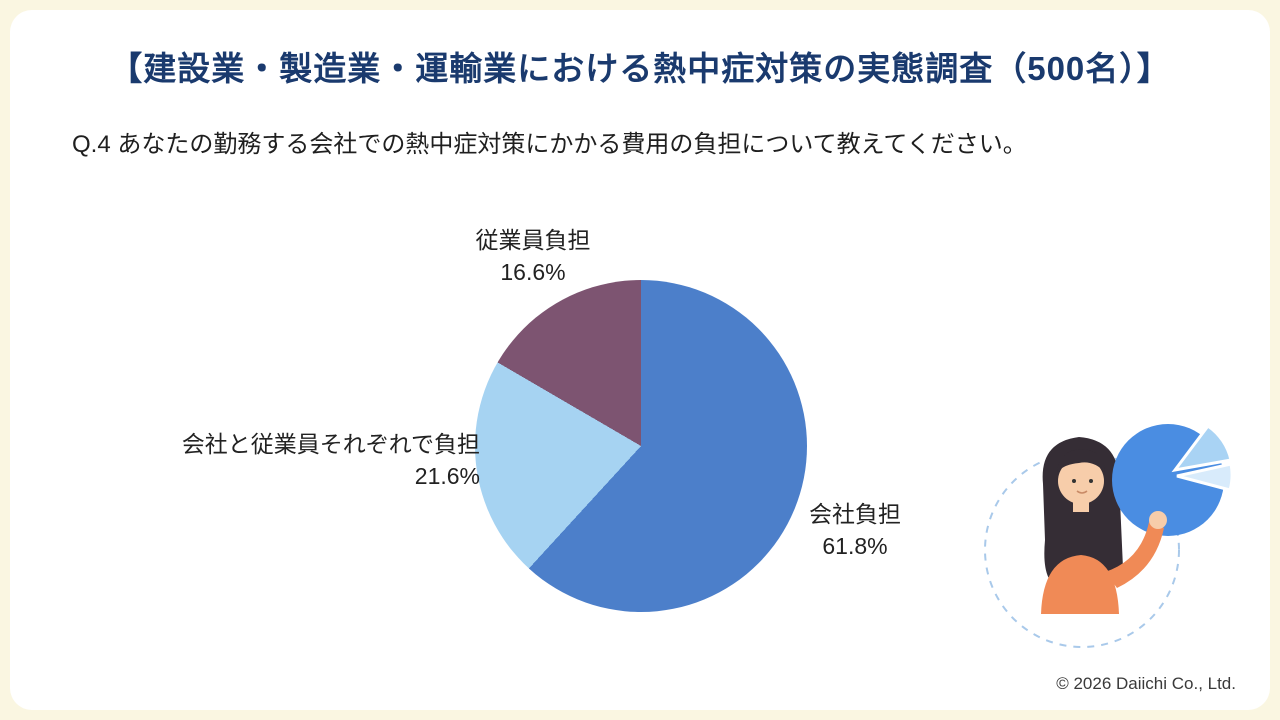  What do you see at coordinates (1081, 460) in the screenshot?
I see `hair-fringe` at bounding box center [1081, 460].